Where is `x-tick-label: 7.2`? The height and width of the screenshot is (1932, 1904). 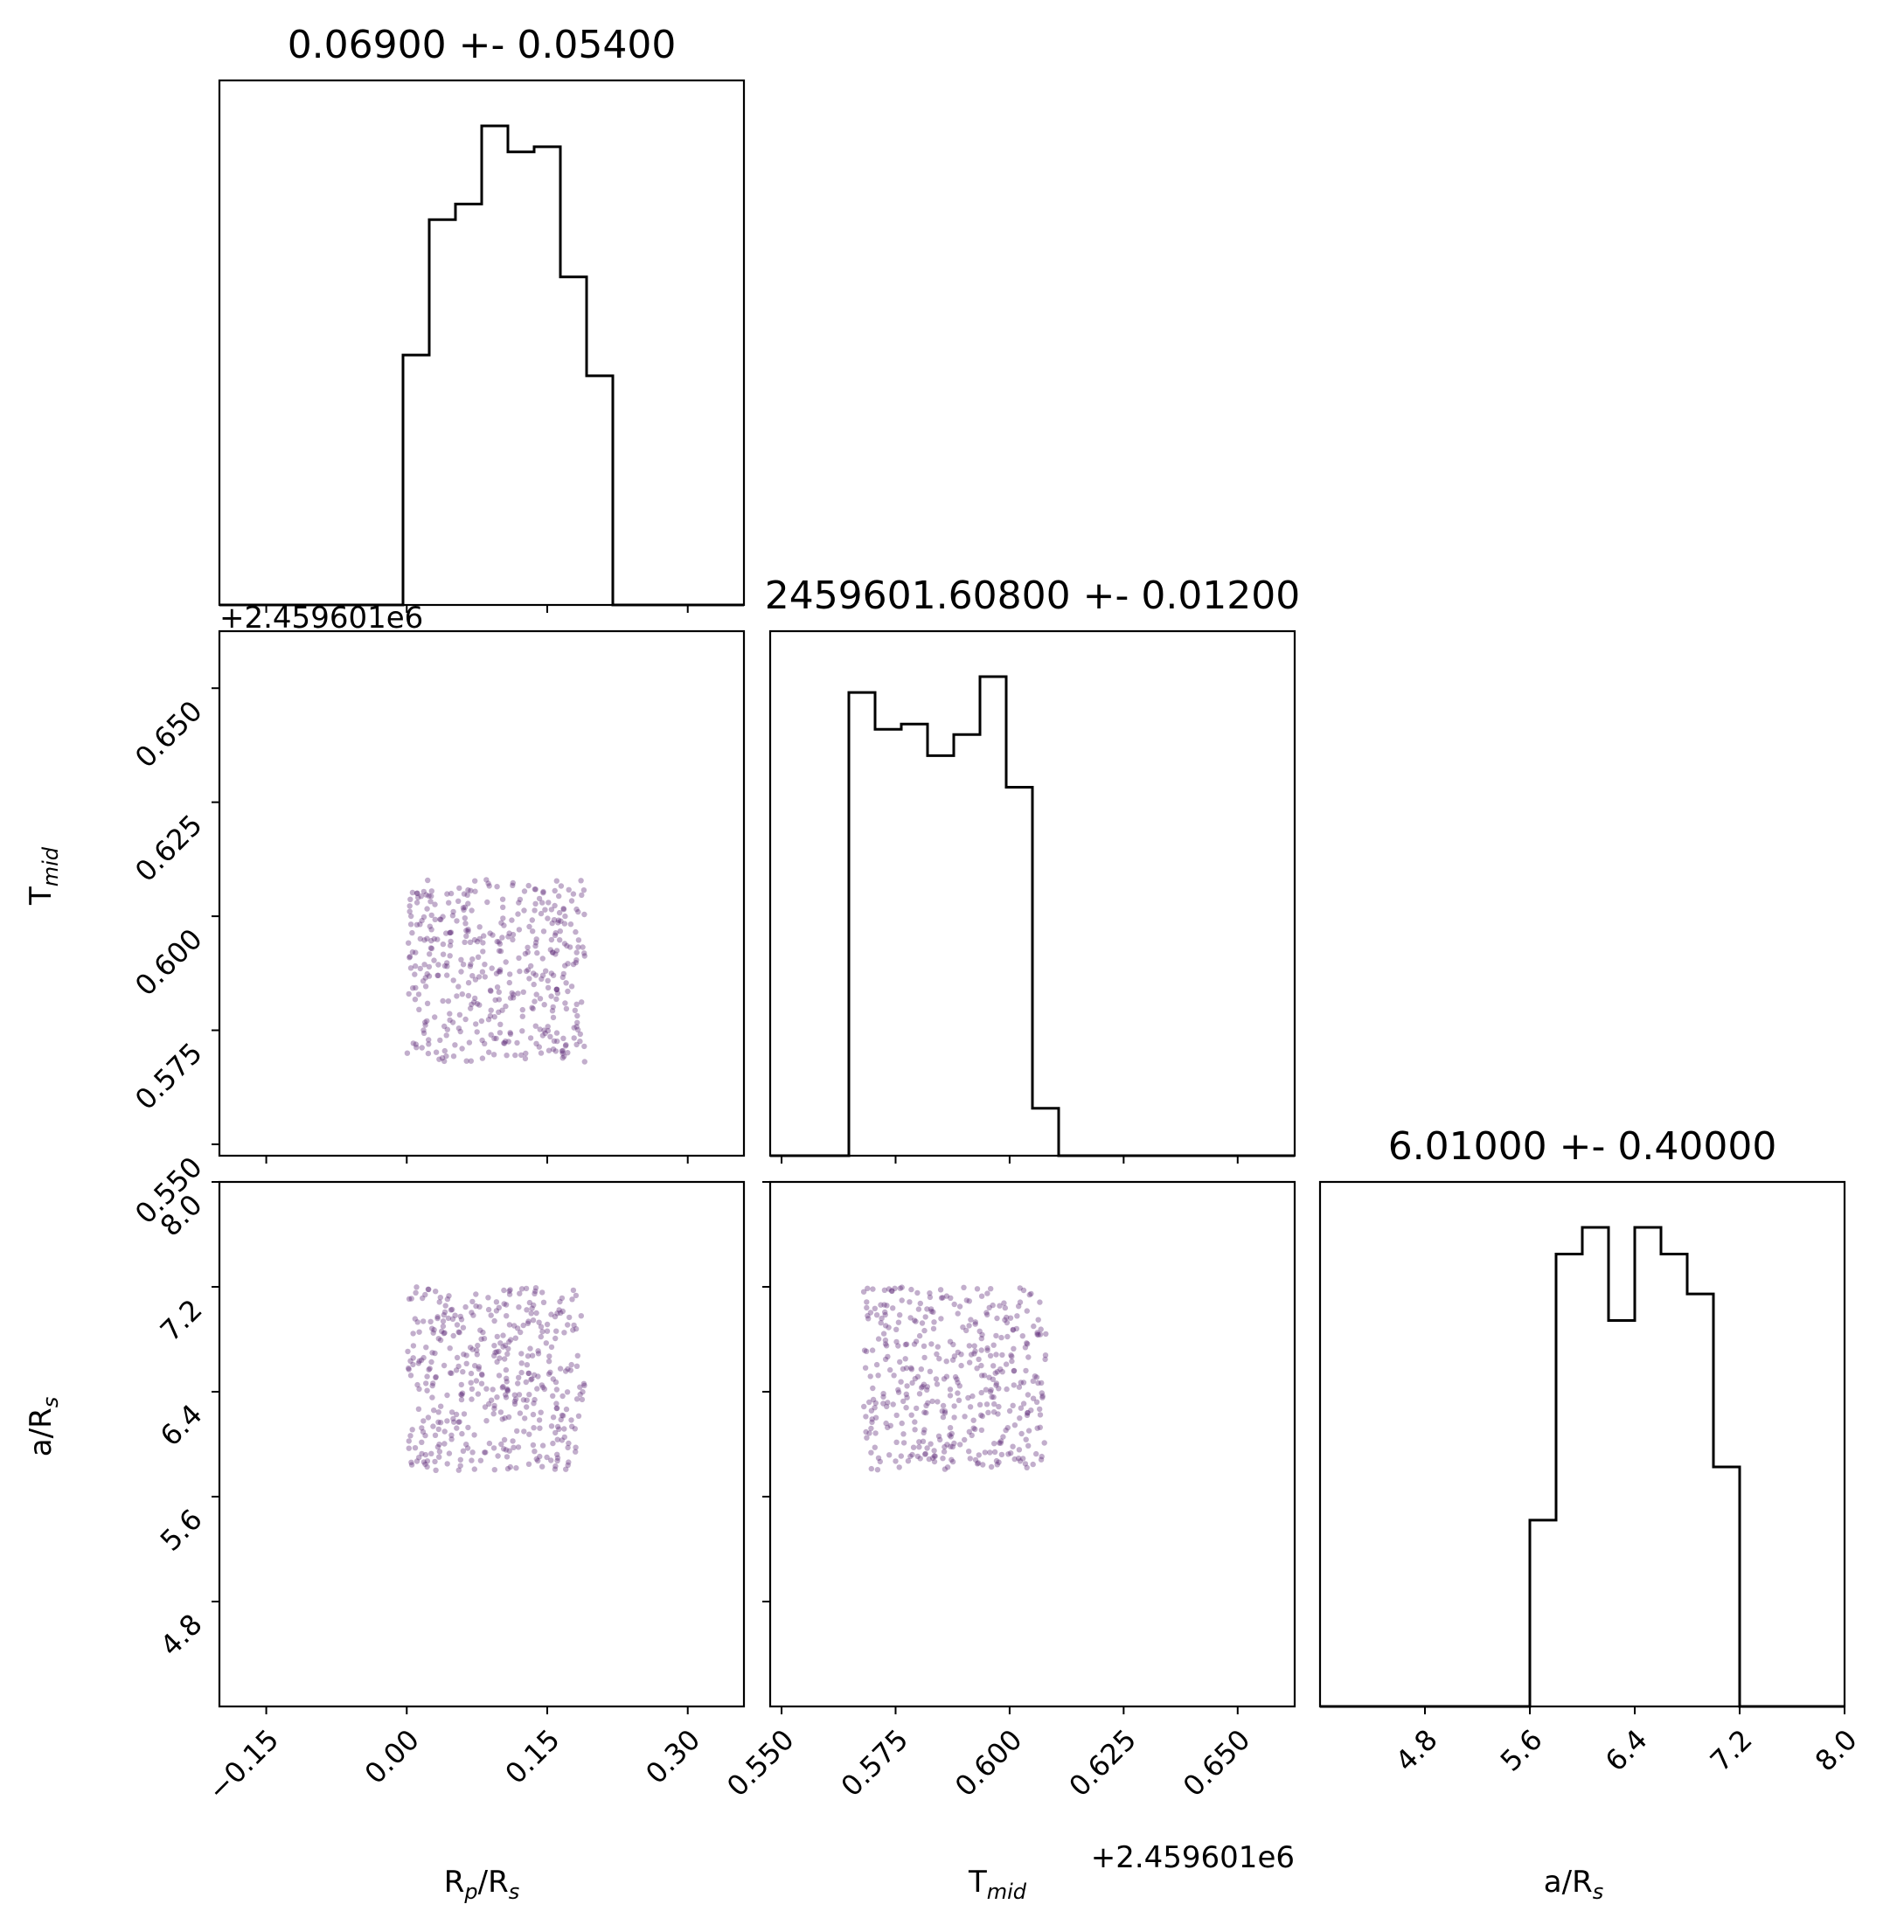 x-tick-label: 7.2 is located at coordinates (1731, 1751).